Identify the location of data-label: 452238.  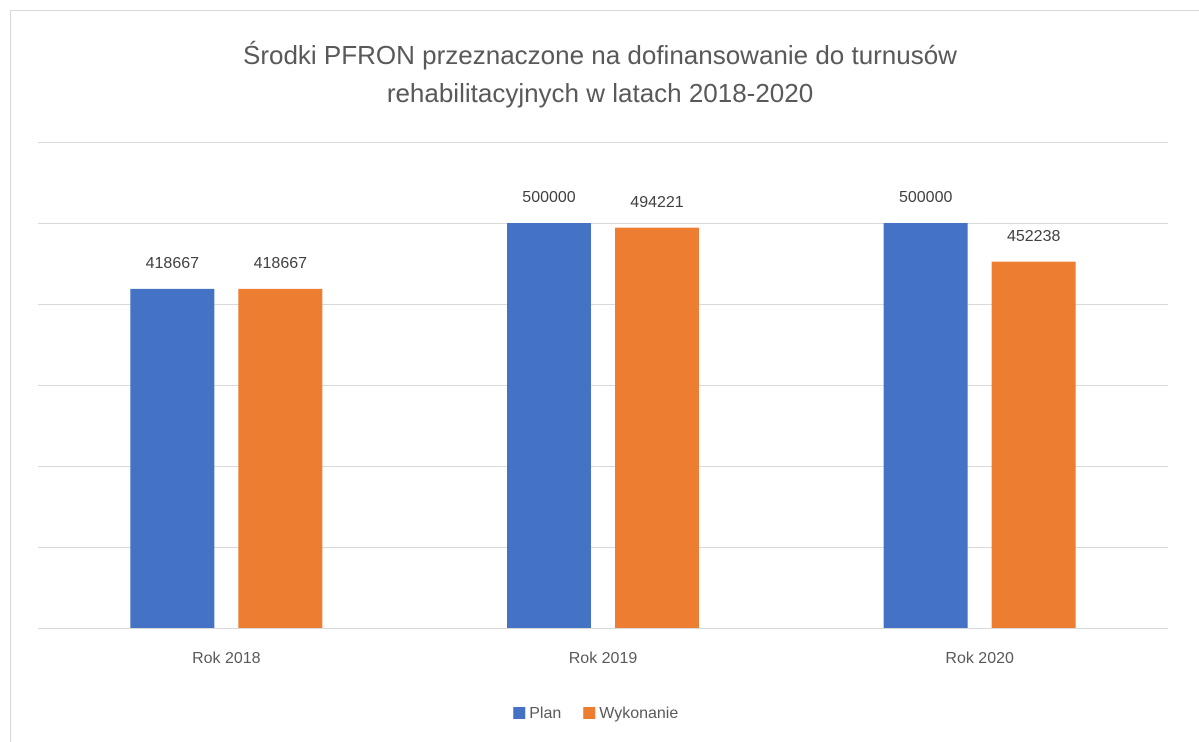
(1033, 236).